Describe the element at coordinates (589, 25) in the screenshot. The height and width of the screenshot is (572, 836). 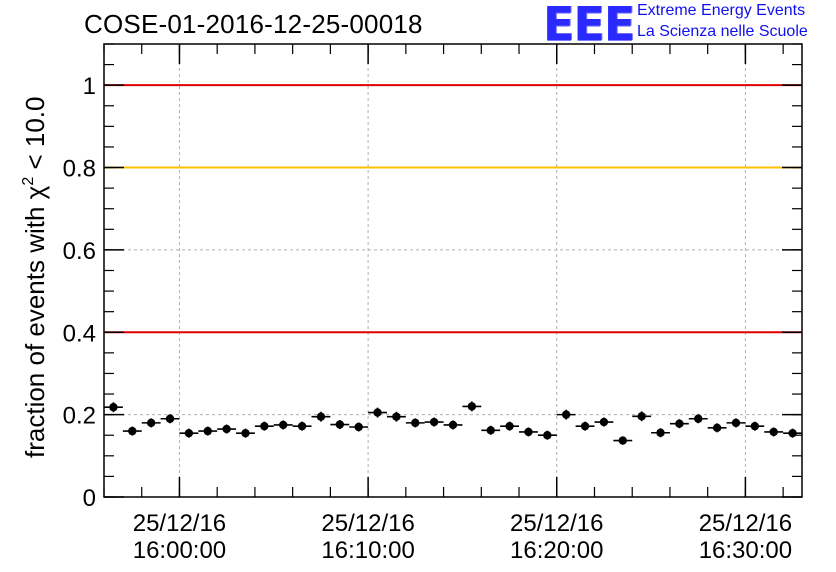
I see `eee-logo-mark: EEE` at that location.